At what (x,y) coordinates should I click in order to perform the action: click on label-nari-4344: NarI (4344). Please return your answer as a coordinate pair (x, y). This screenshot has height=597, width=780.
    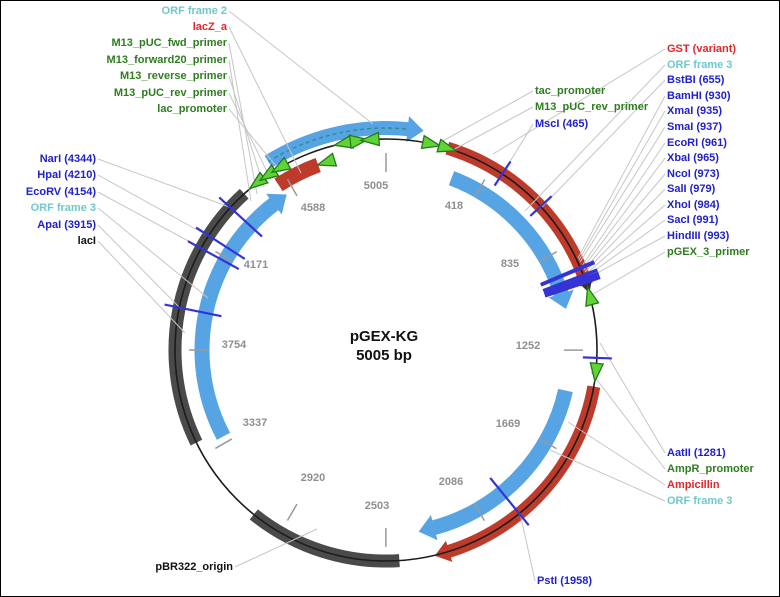
    Looking at the image, I should click on (67, 159).